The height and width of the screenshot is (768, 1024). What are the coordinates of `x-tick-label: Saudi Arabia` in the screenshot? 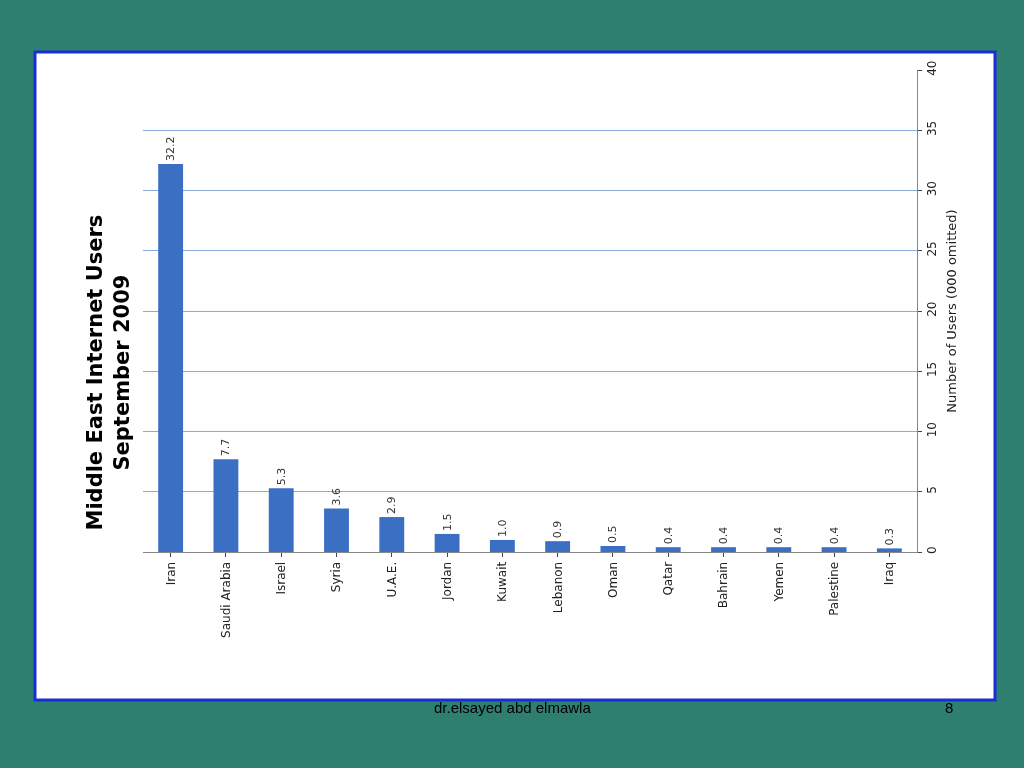 It's located at (225, 599).